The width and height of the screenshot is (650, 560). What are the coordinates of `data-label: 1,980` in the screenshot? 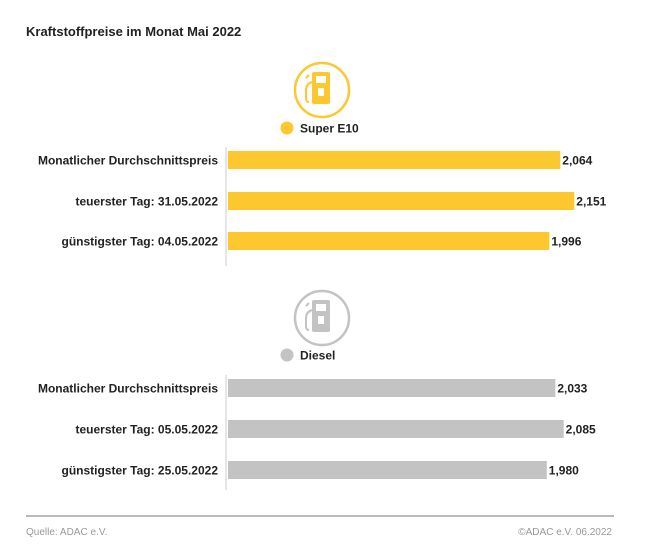 It's located at (564, 471).